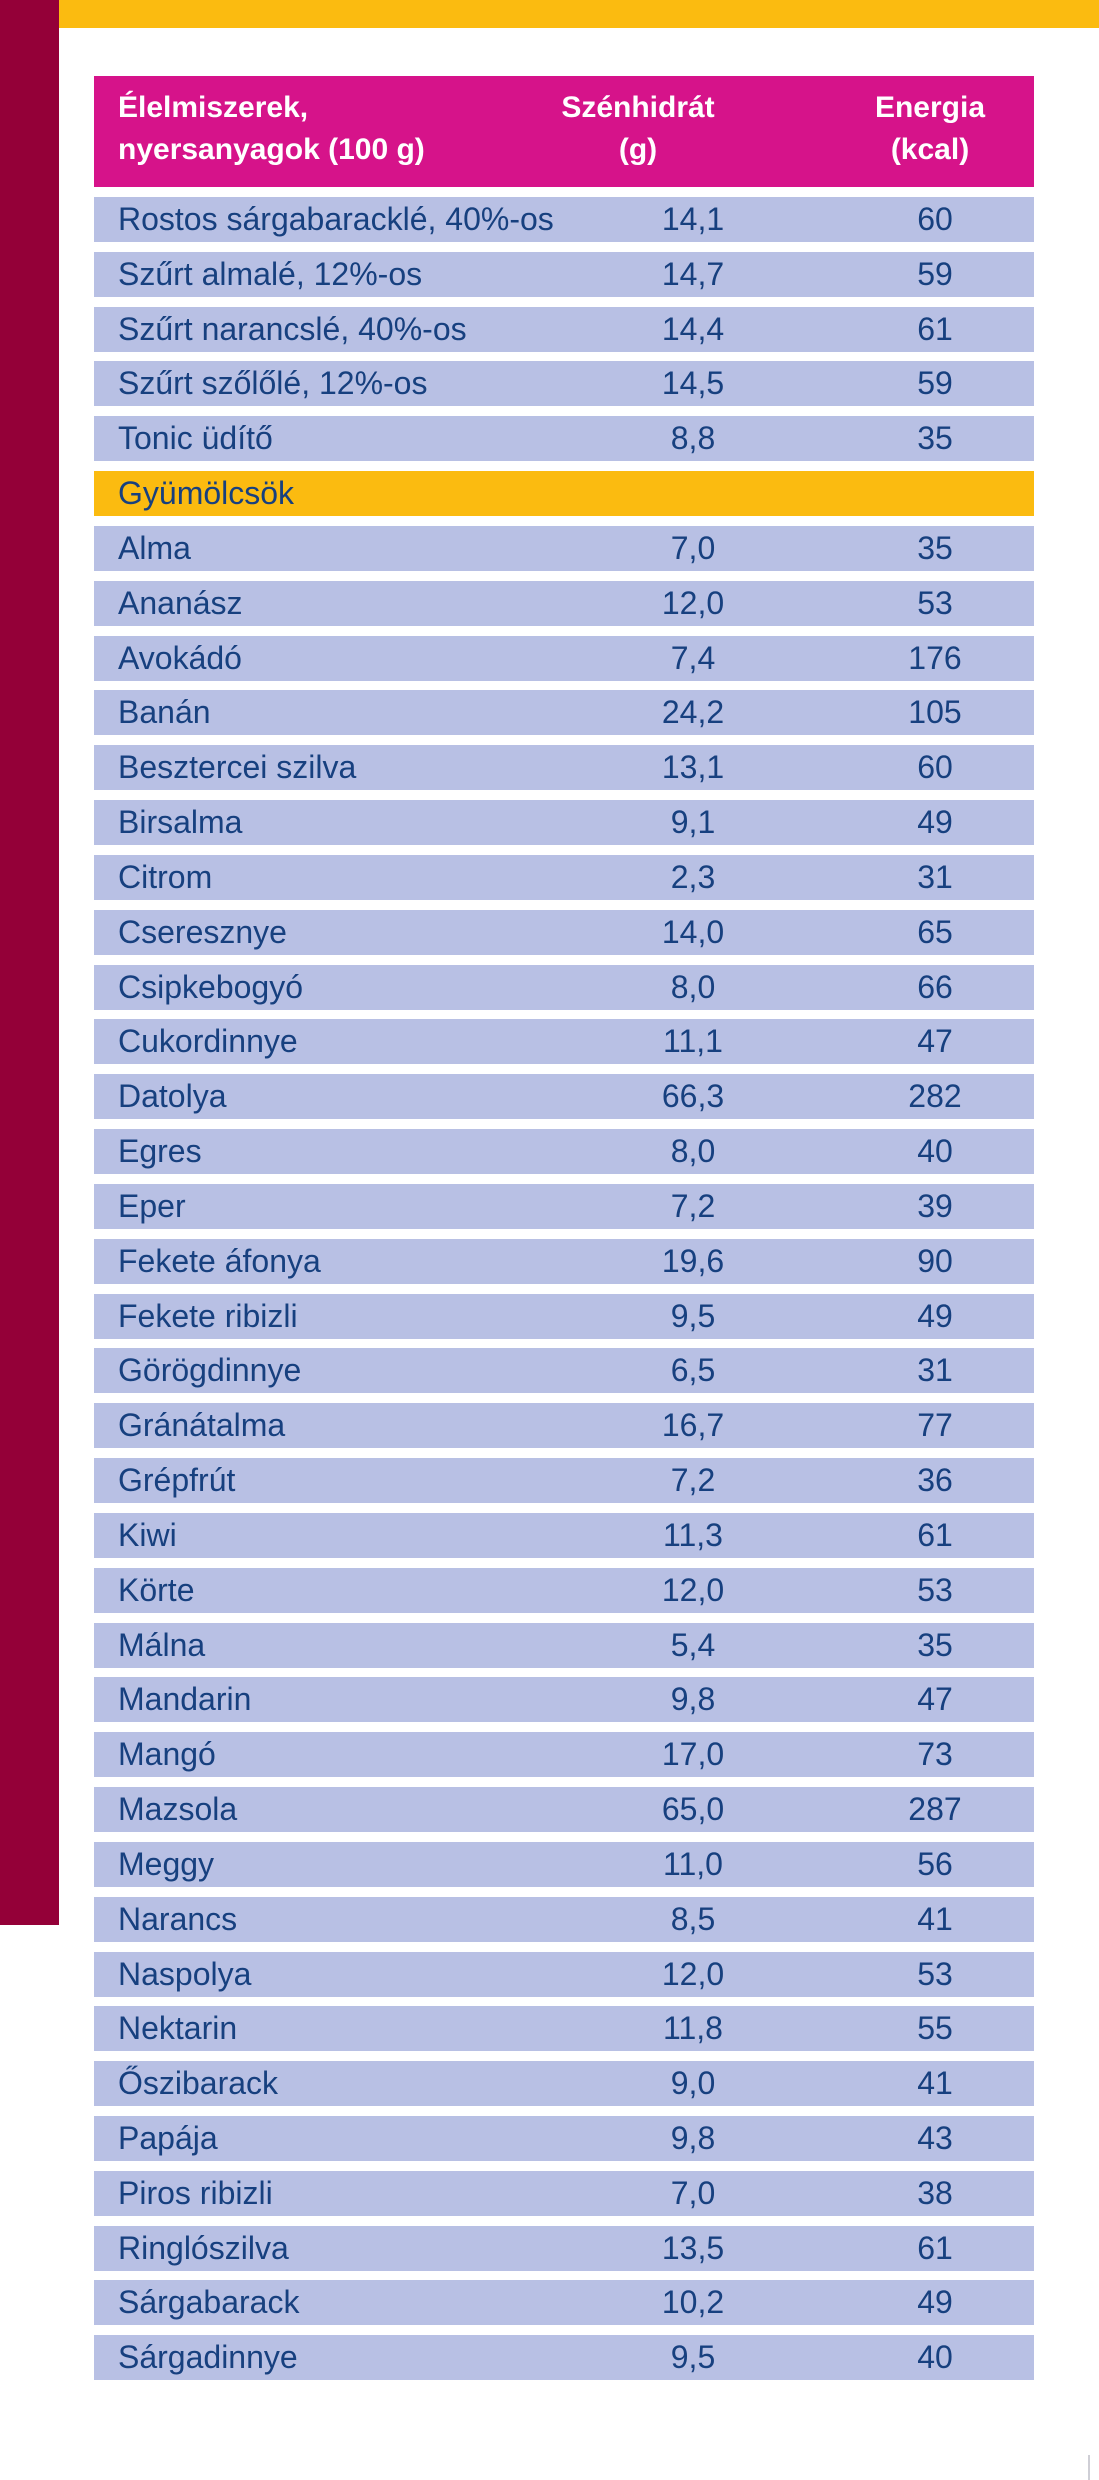 This screenshot has width=1099, height=2480. What do you see at coordinates (564, 823) in the screenshot?
I see `table-row: Birsalma 9,1 49` at bounding box center [564, 823].